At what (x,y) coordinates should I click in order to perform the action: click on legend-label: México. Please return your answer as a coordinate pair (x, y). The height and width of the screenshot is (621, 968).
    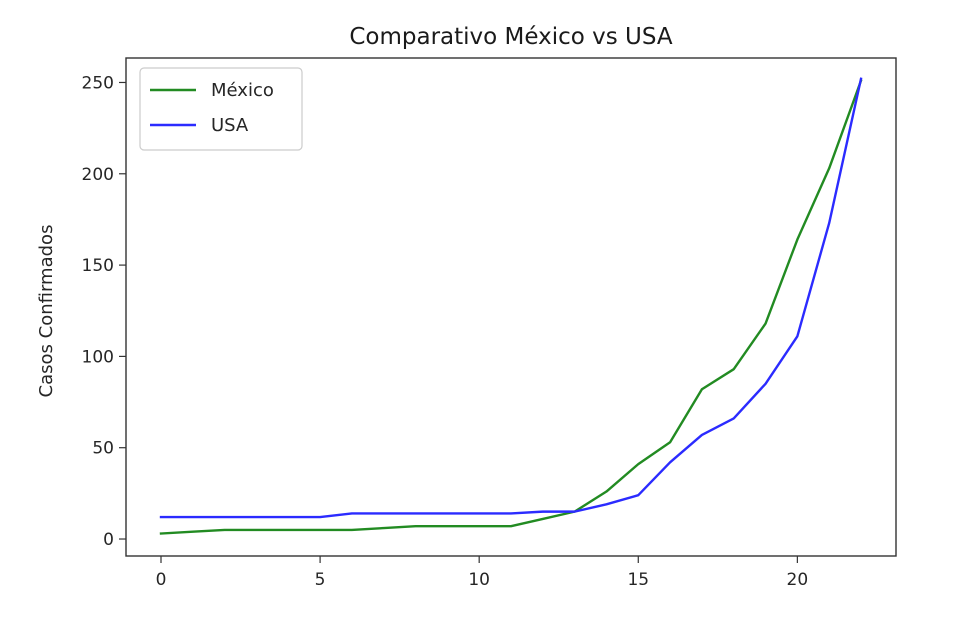
    Looking at the image, I should click on (242, 90).